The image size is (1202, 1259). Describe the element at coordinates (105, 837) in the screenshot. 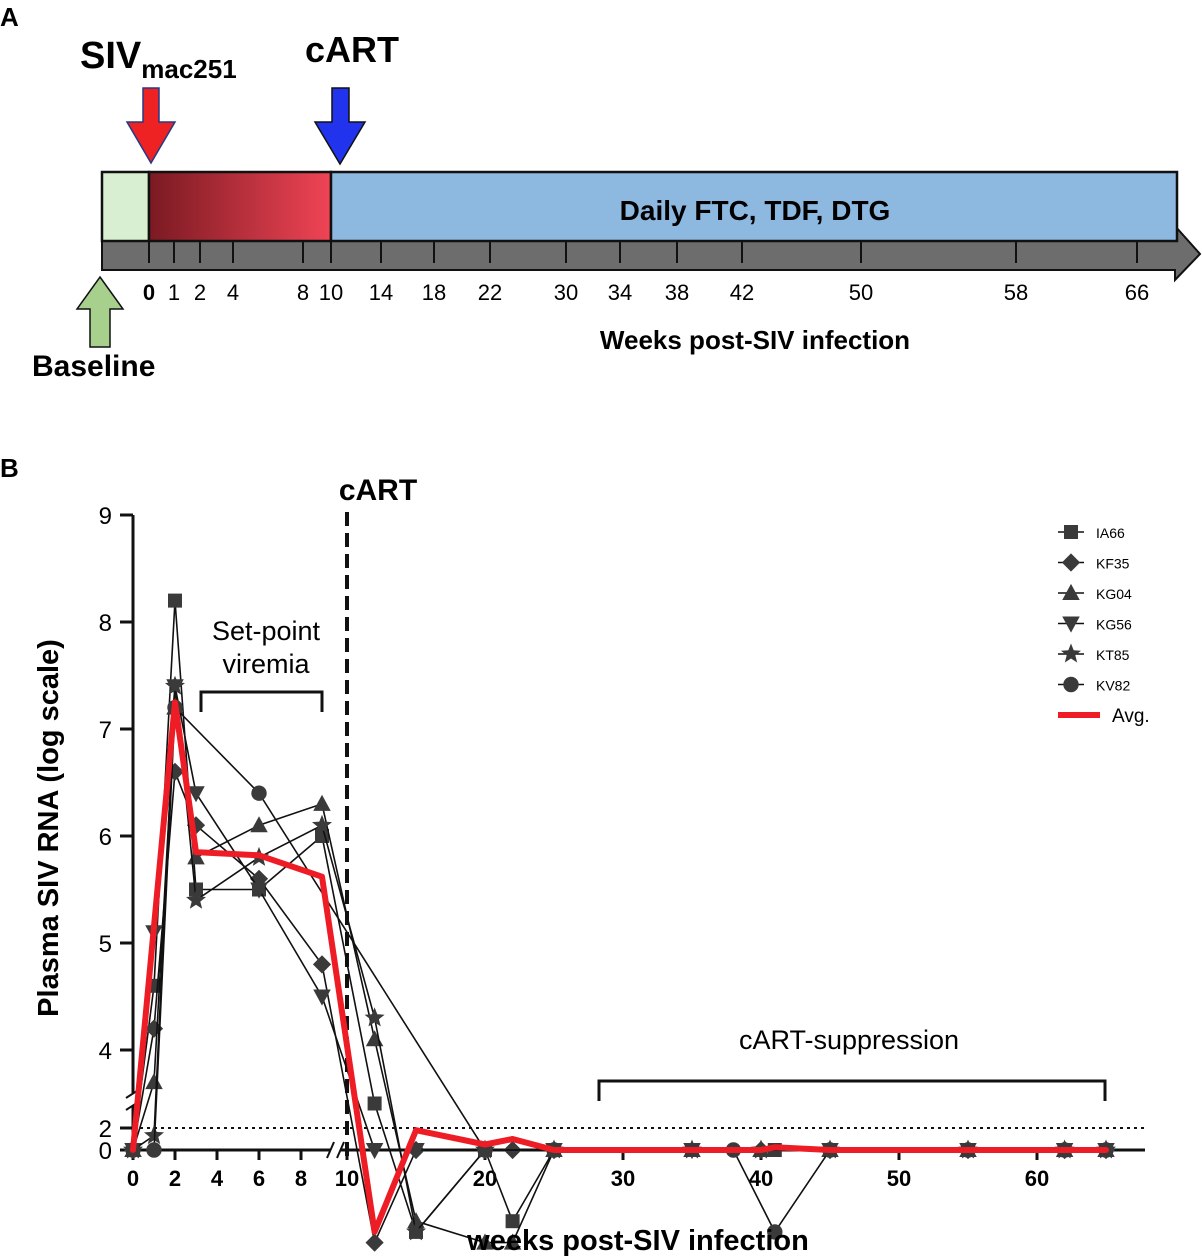

I see `y-tick-label: 6` at that location.